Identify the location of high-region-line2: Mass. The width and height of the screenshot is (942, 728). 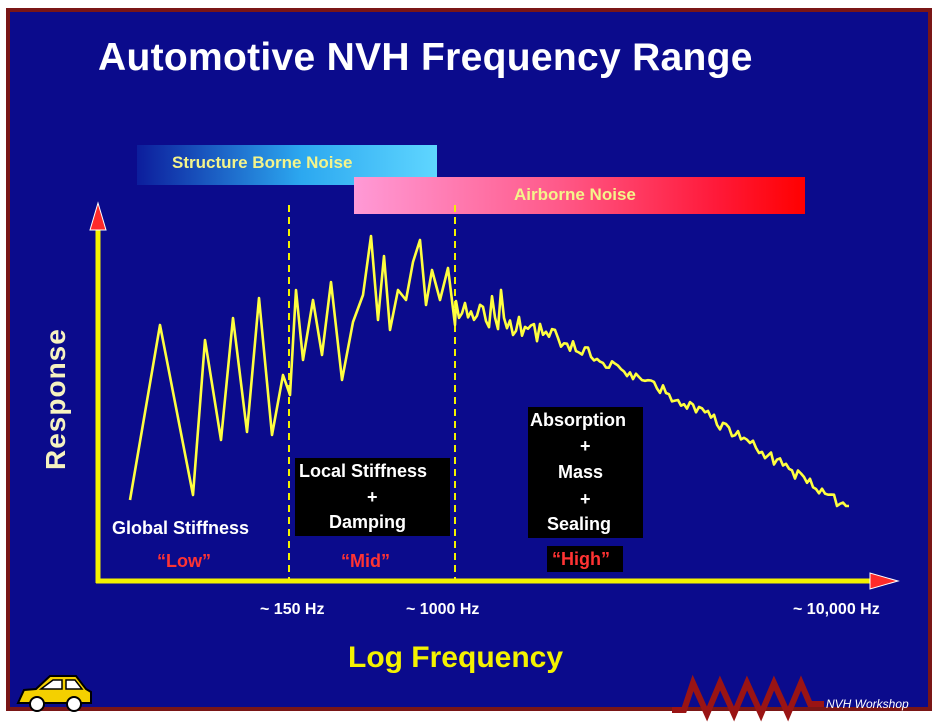
(581, 472).